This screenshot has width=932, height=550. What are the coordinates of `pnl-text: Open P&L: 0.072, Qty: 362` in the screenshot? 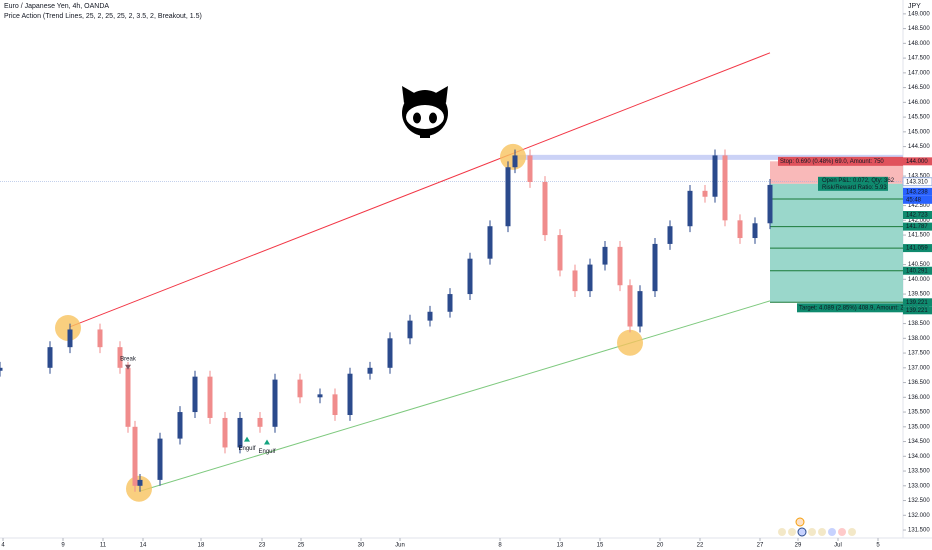 It's located at (858, 181).